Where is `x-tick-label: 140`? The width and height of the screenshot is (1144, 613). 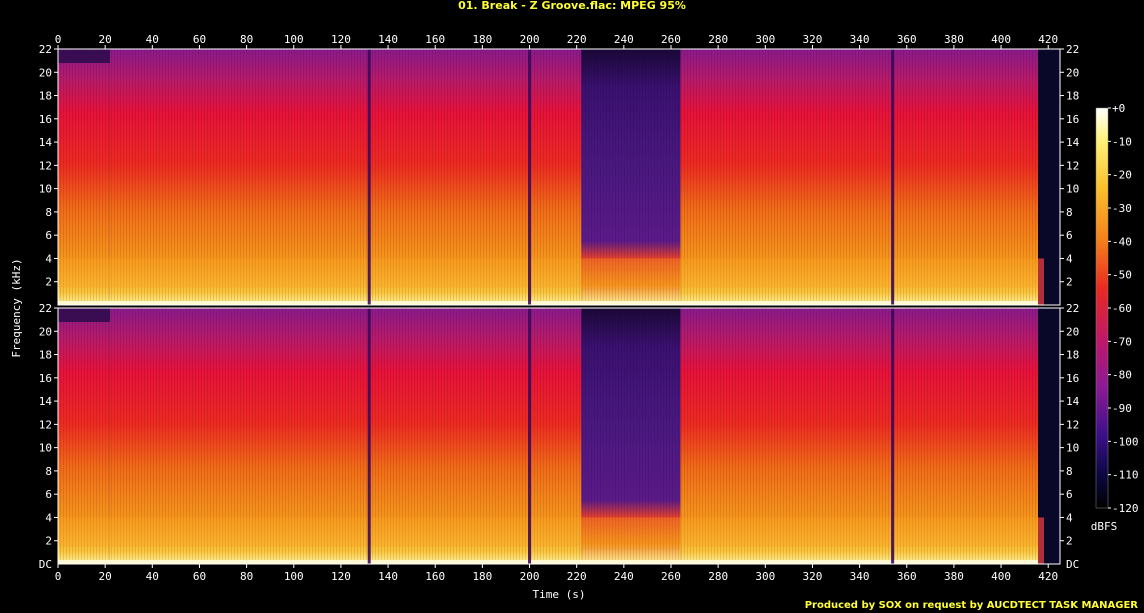 x-tick-label: 140 is located at coordinates (388, 576).